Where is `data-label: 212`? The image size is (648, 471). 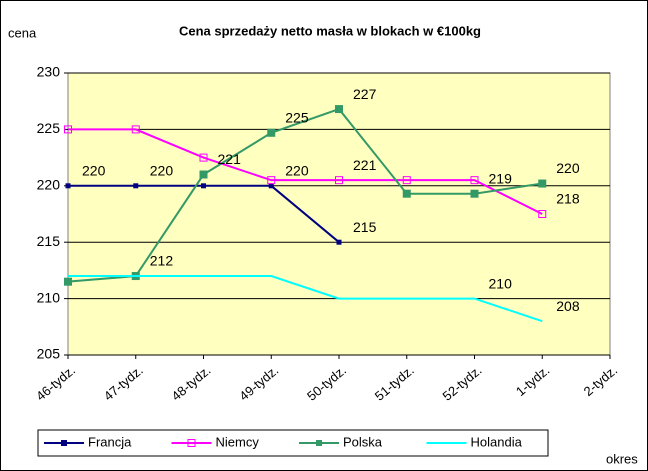
data-label: 212 is located at coordinates (162, 261).